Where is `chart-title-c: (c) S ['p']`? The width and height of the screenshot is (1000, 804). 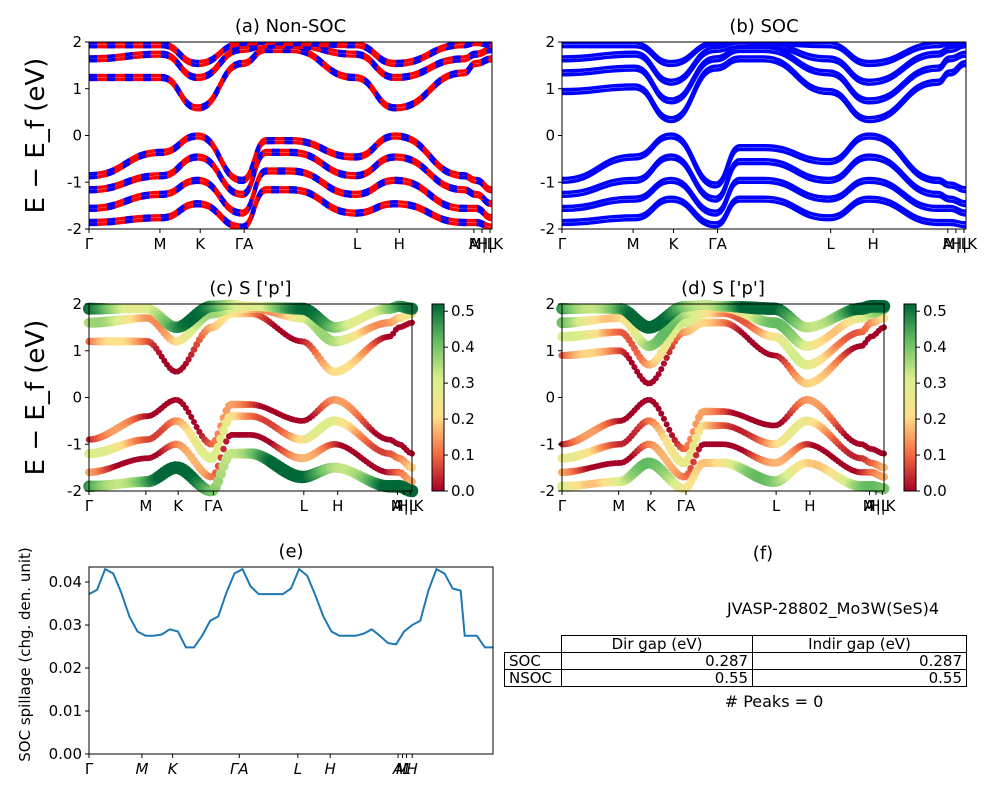
chart-title-c: (c) S ['p'] is located at coordinates (250, 288).